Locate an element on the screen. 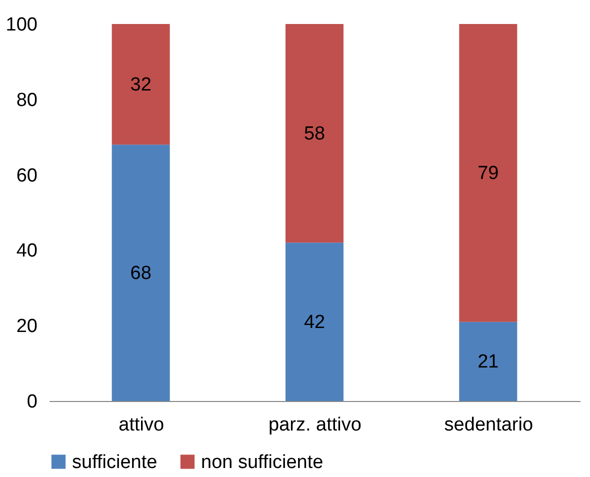  x-tick-label: attivo is located at coordinates (141, 425).